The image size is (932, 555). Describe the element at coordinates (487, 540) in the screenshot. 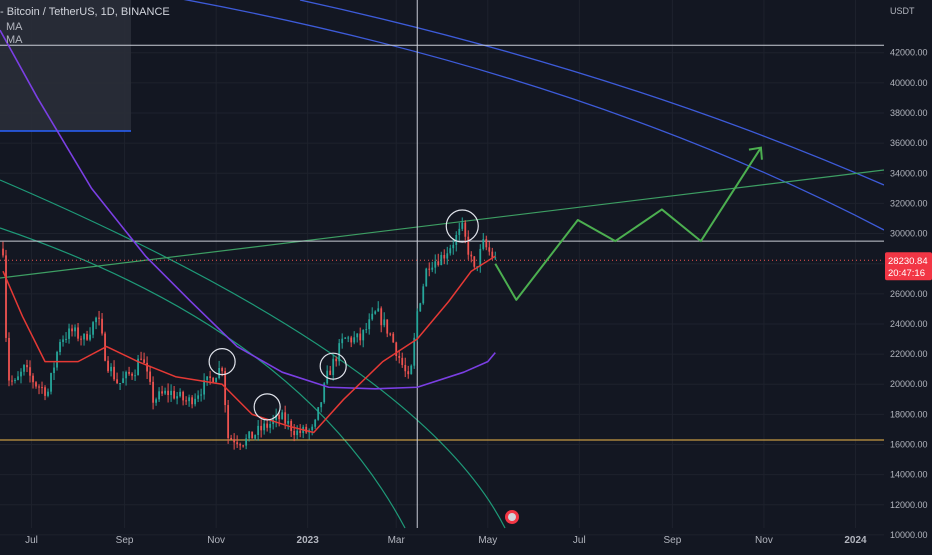

I see `time-tick-label: May` at that location.